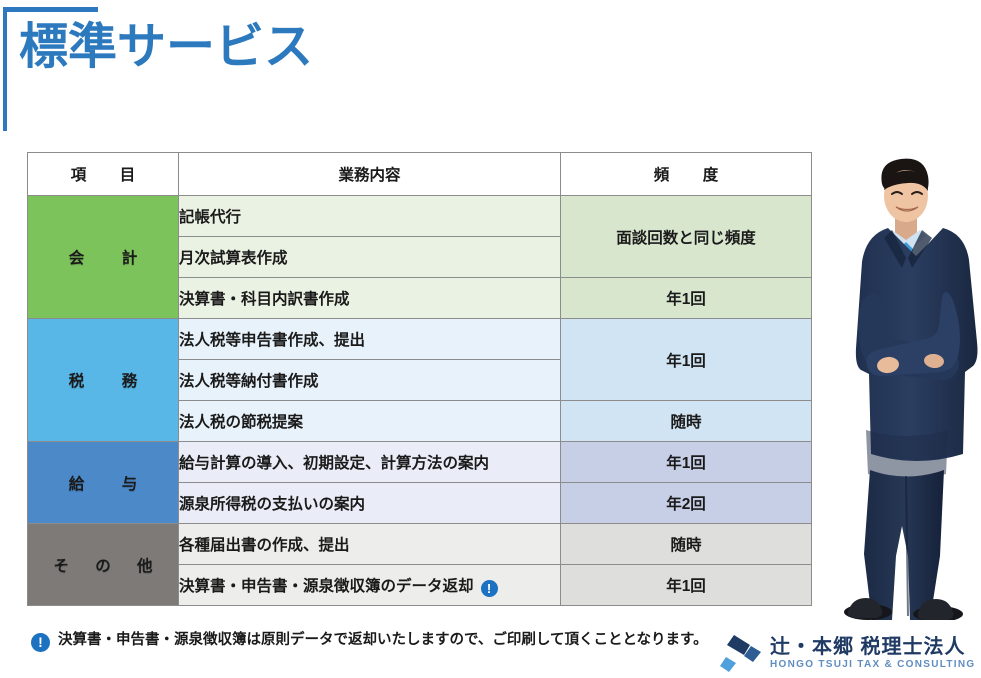 This screenshot has width=981, height=678. What do you see at coordinates (103, 482) in the screenshot?
I see `category-cell-payroll: 給 与` at bounding box center [103, 482].